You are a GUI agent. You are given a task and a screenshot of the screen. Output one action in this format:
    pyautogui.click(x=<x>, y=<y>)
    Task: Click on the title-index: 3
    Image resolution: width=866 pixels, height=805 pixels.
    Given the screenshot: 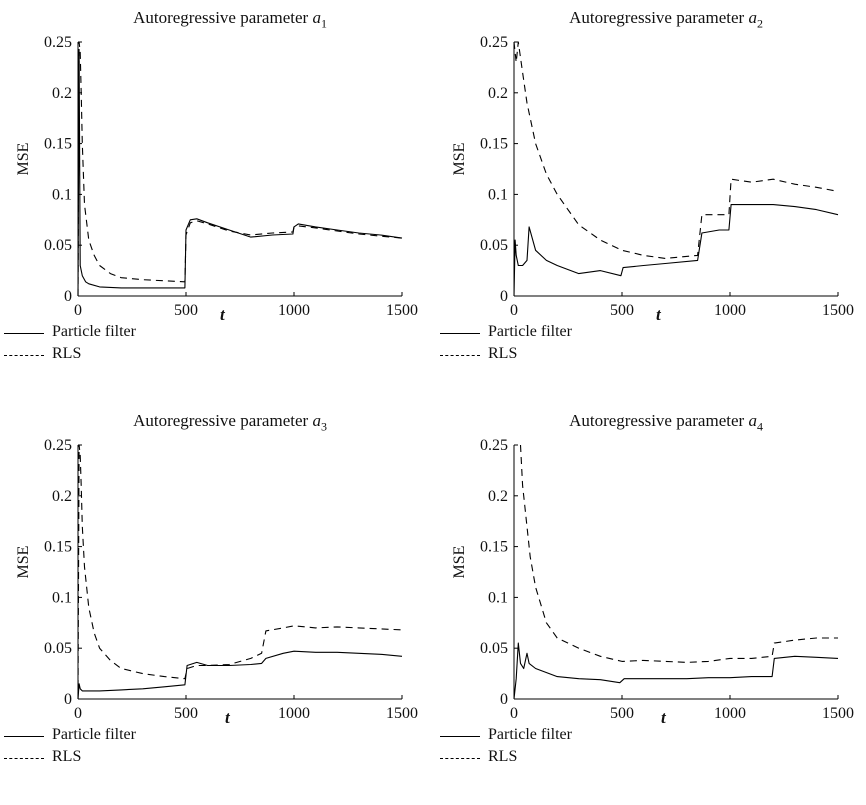 What is the action you would take?
    pyautogui.click(x=323, y=426)
    